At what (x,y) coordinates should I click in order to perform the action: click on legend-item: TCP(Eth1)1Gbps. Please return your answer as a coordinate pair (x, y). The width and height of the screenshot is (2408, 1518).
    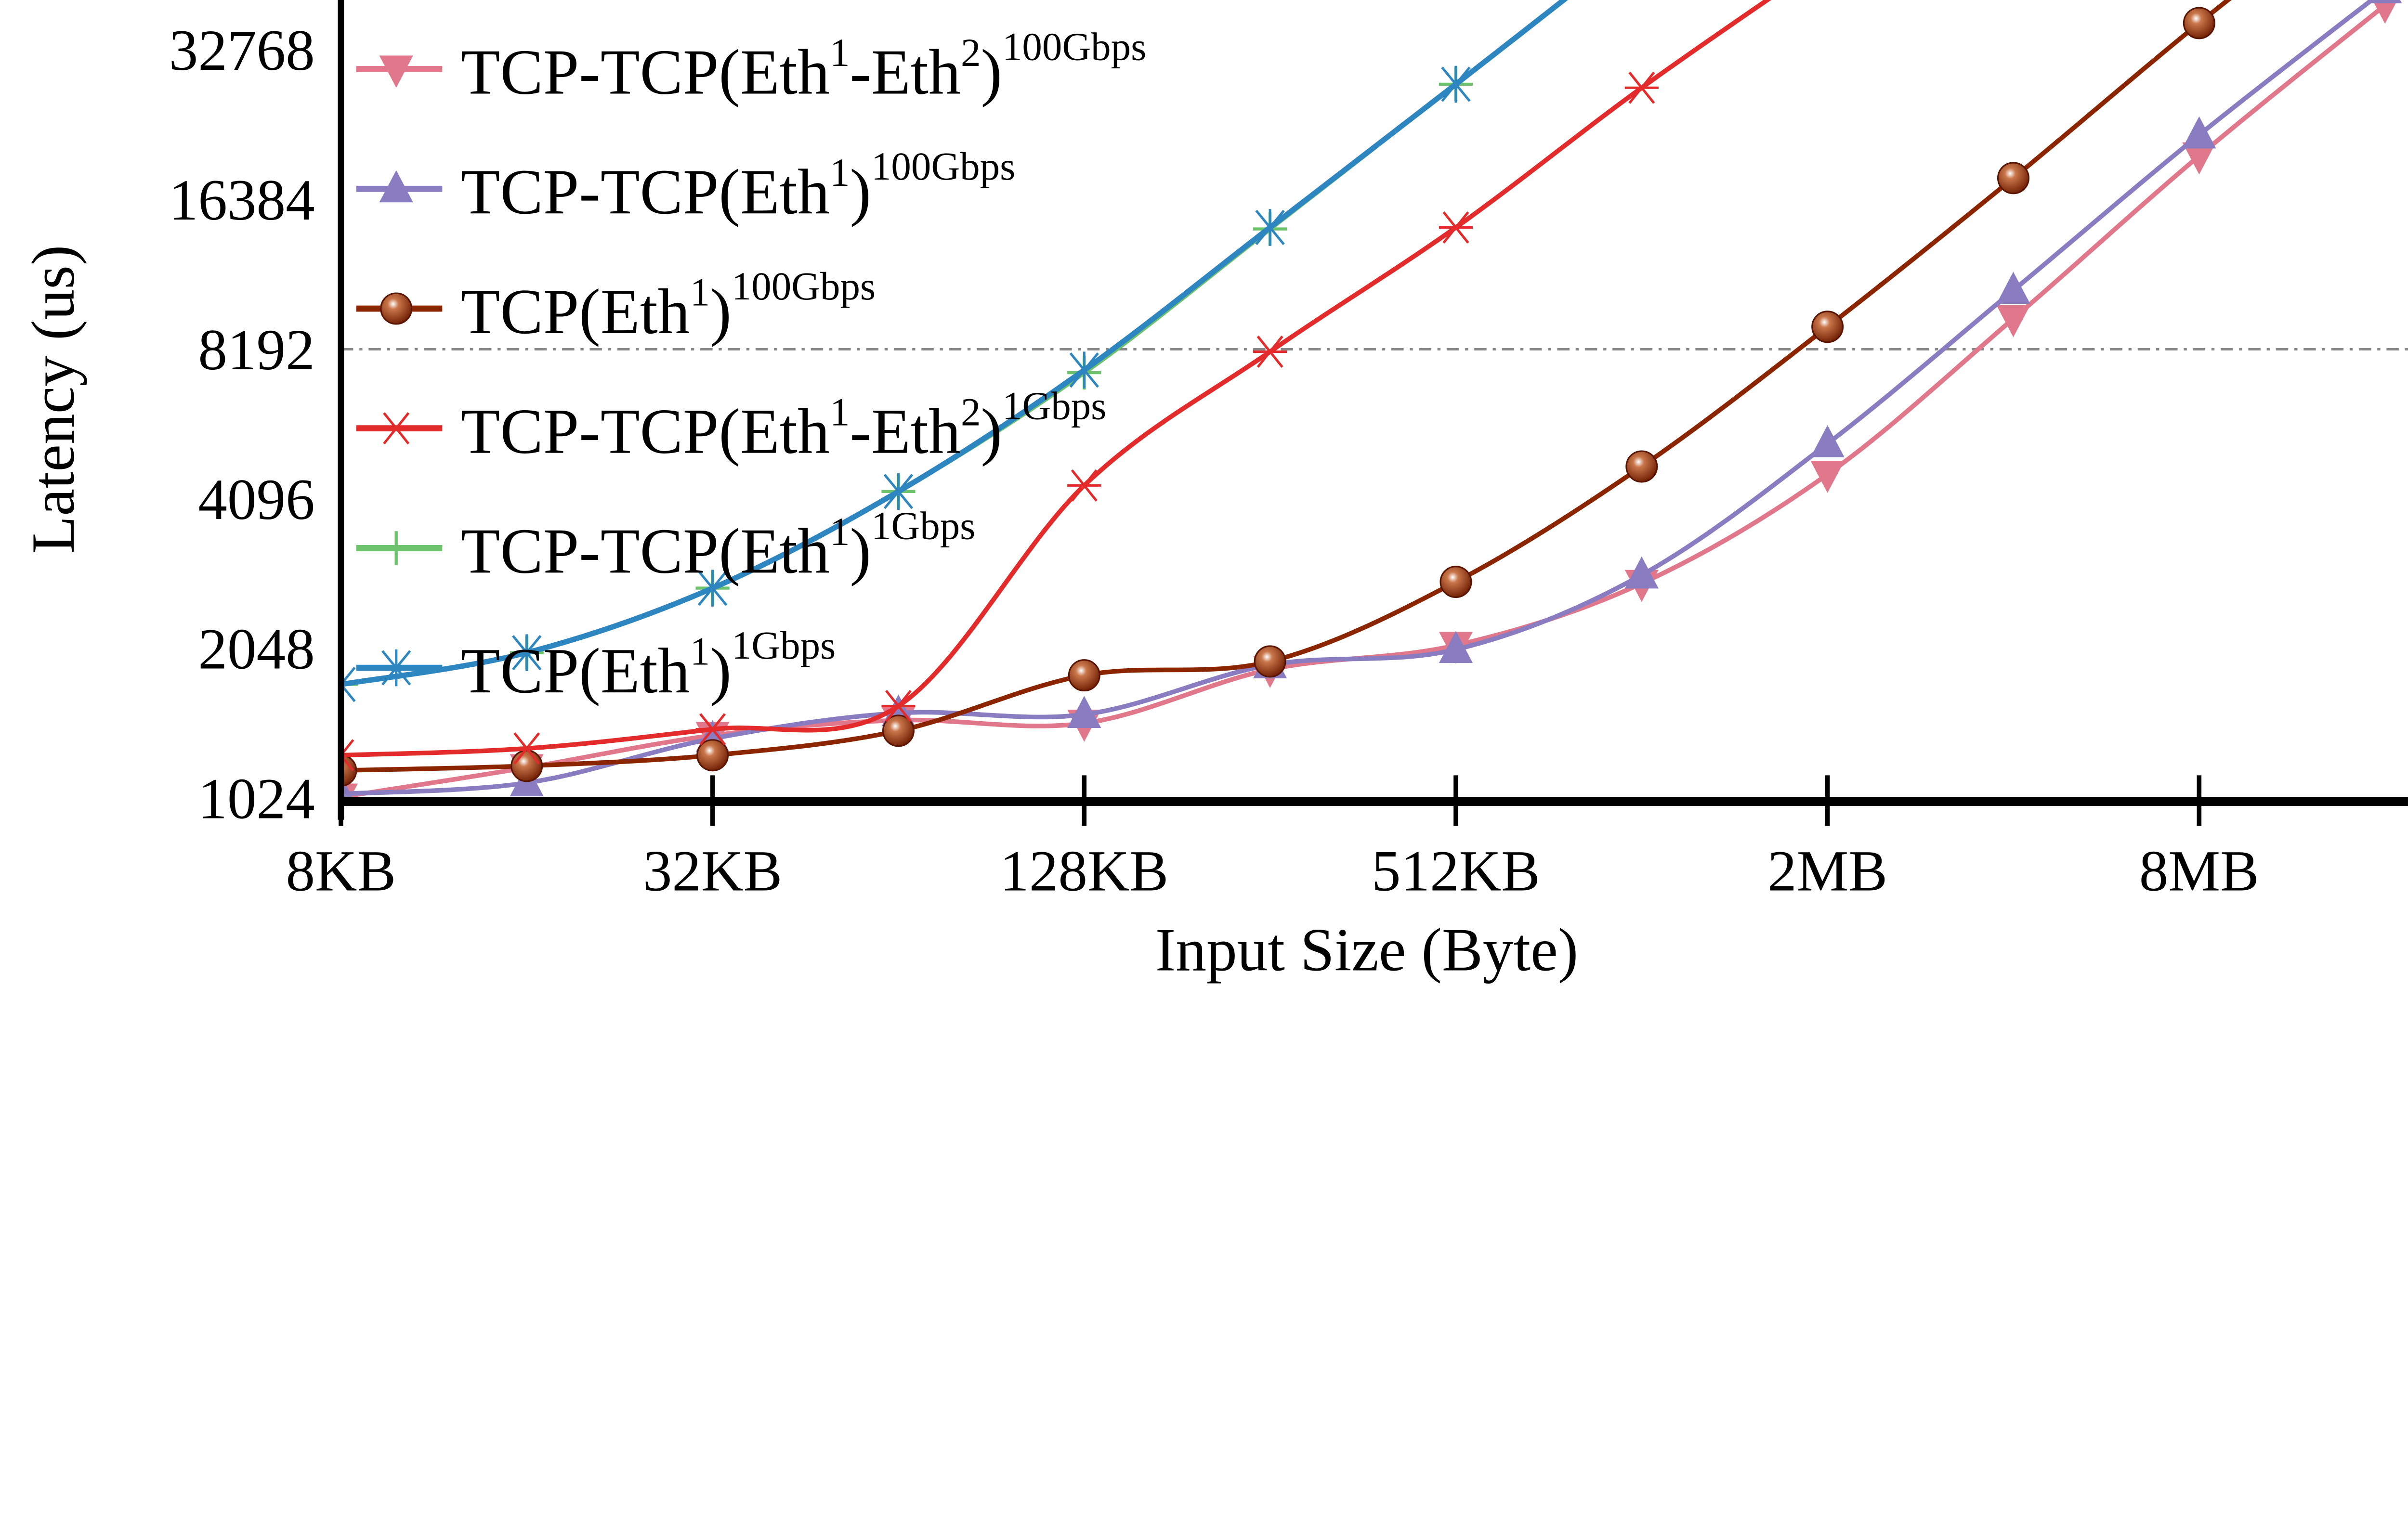
    Looking at the image, I should click on (596, 664).